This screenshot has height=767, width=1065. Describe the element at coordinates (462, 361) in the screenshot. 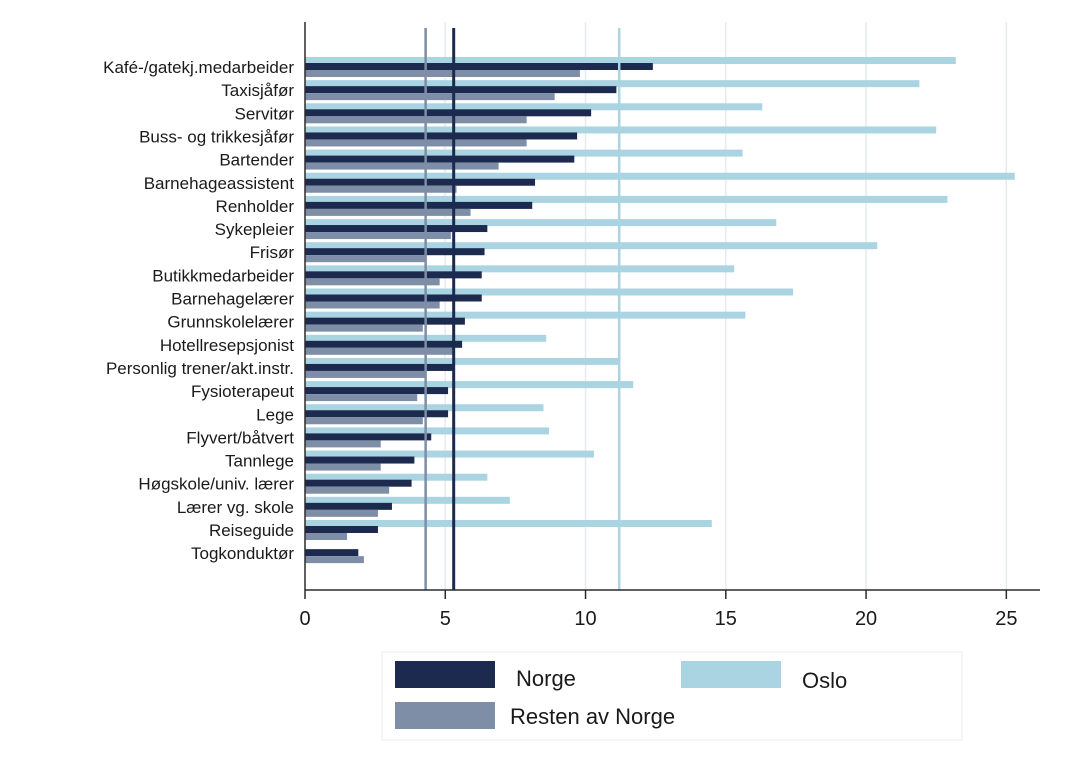

I see `bar-oslo-personlig-trener-akt-instr` at that location.